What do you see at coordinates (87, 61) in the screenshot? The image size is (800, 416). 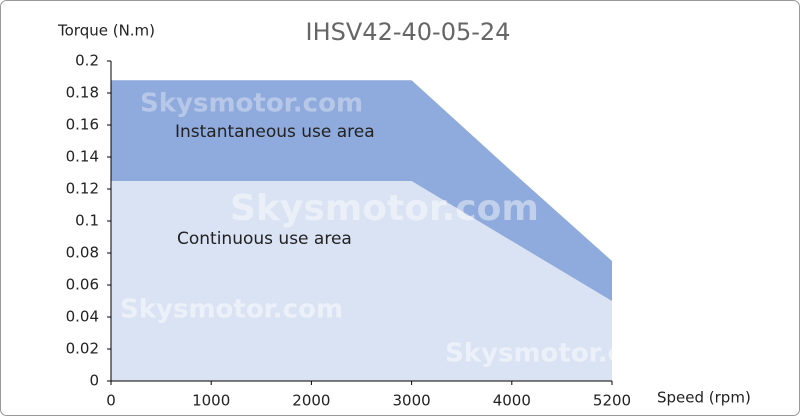 I see `y-tick-label: 0.2` at bounding box center [87, 61].